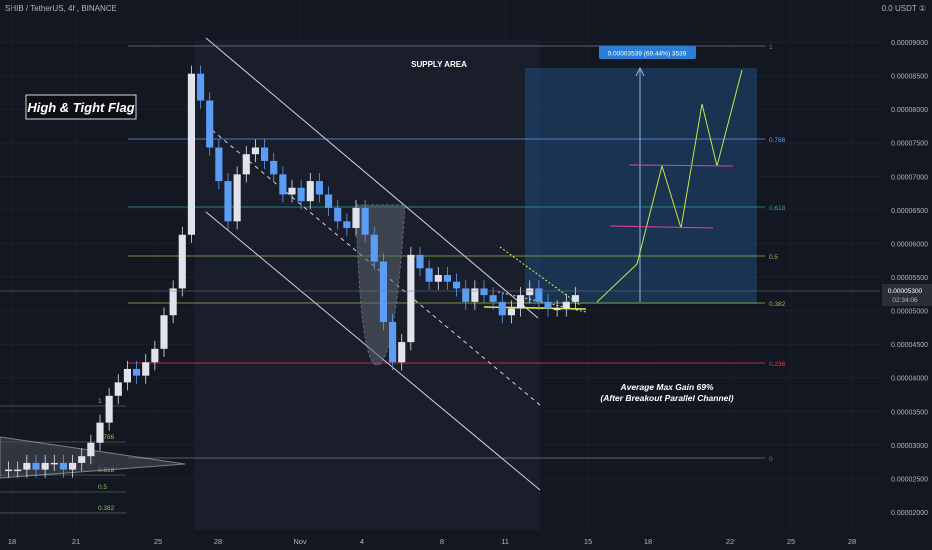 Image resolution: width=932 pixels, height=550 pixels. I want to click on target-badge: 0.00003539 (69.44%) 3539, so click(647, 54).